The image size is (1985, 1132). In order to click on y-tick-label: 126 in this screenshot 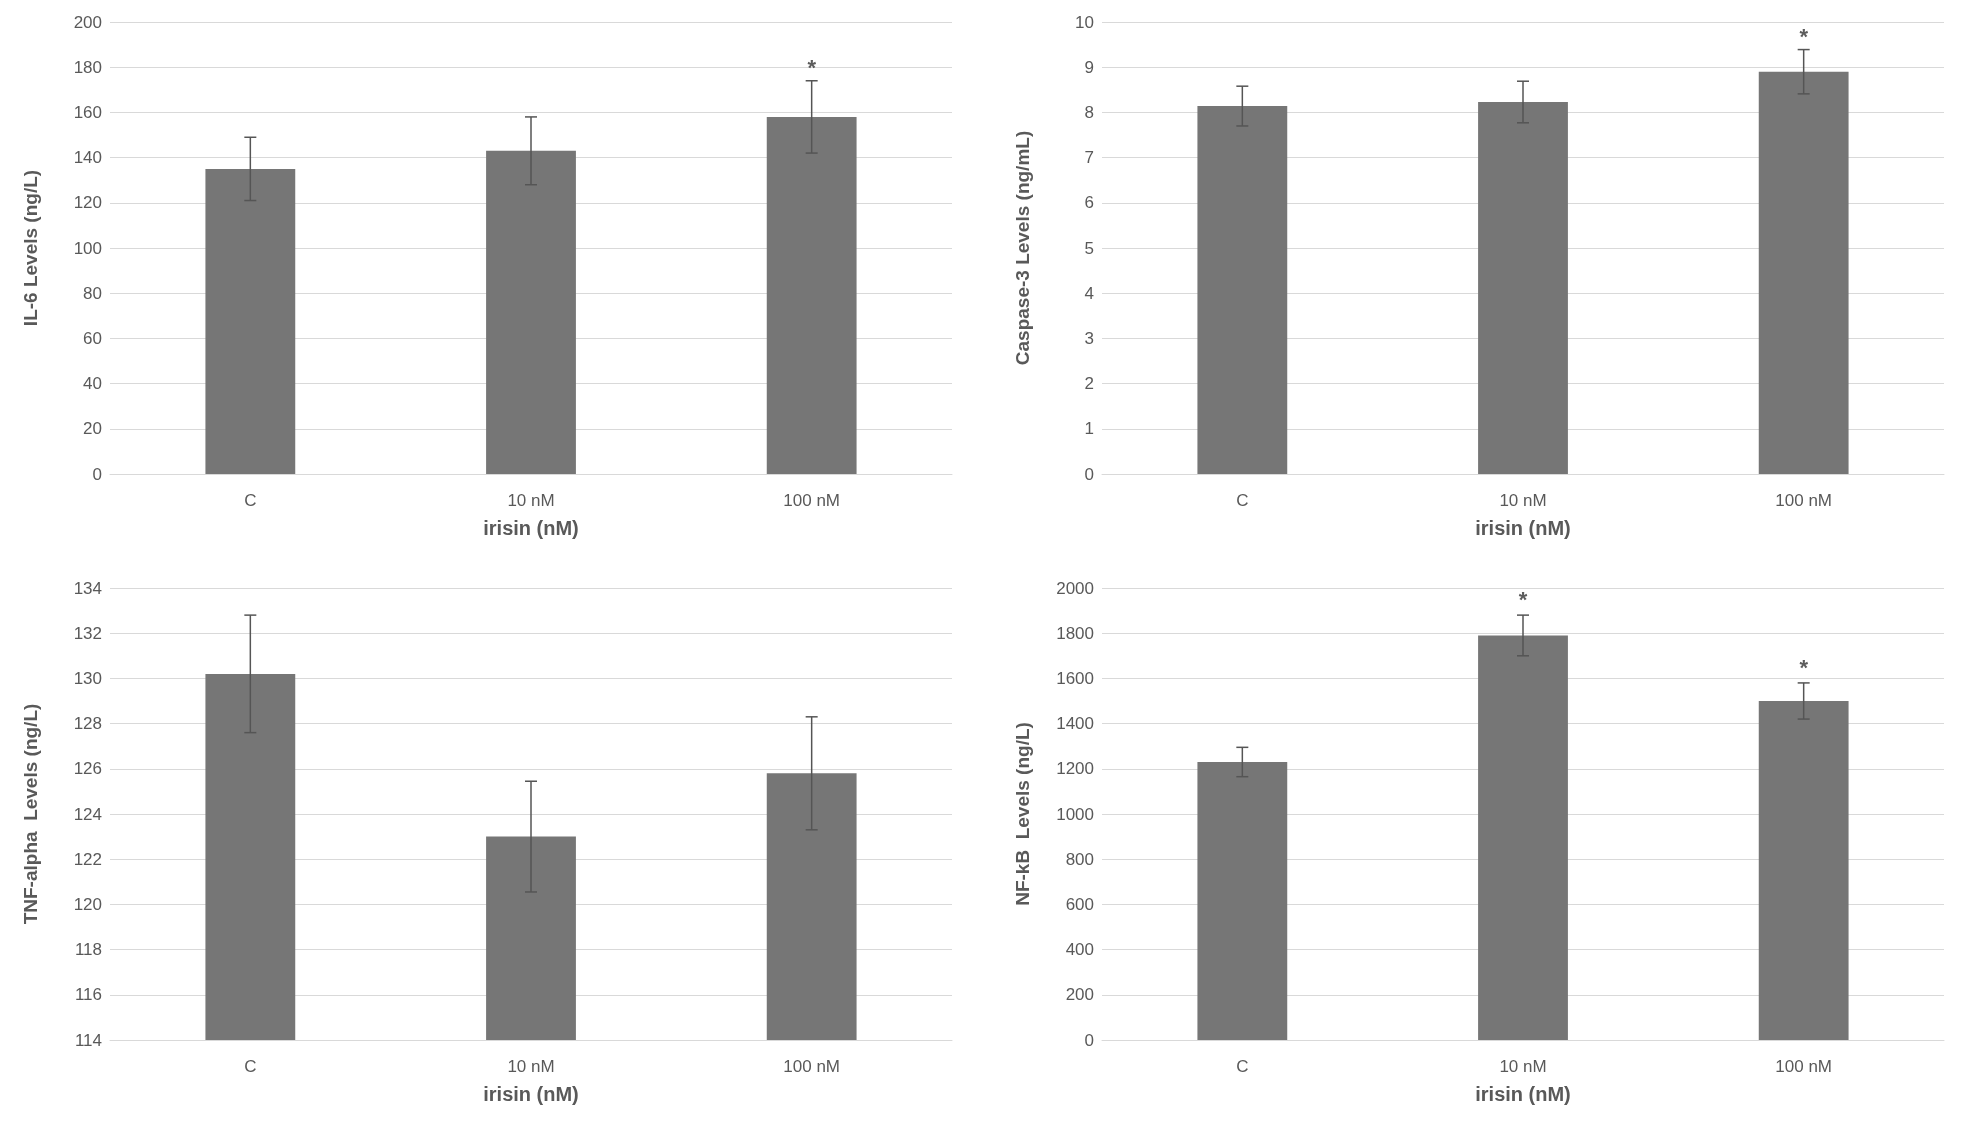, I will do `click(87, 769)`.